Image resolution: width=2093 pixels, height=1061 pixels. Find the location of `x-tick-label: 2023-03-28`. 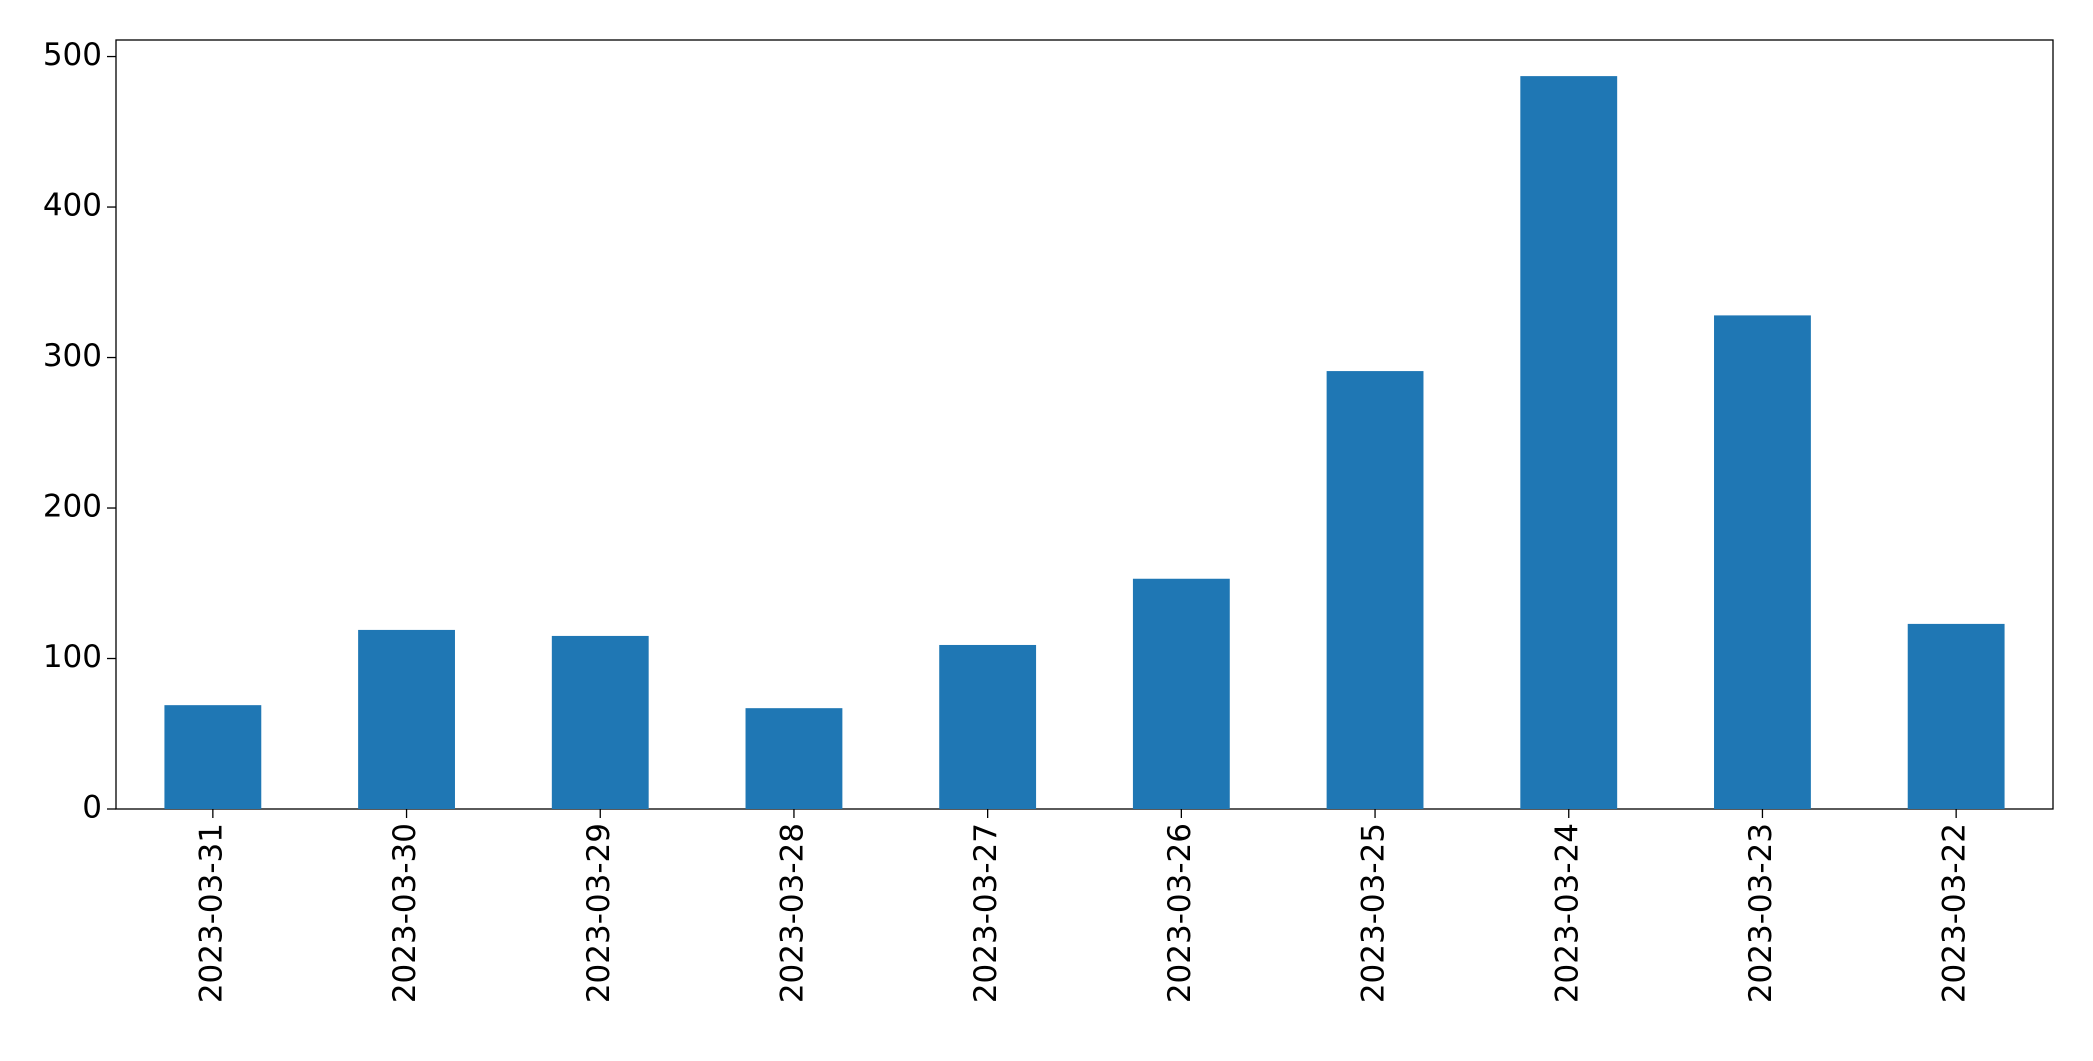

x-tick-label: 2023-03-28 is located at coordinates (792, 913).